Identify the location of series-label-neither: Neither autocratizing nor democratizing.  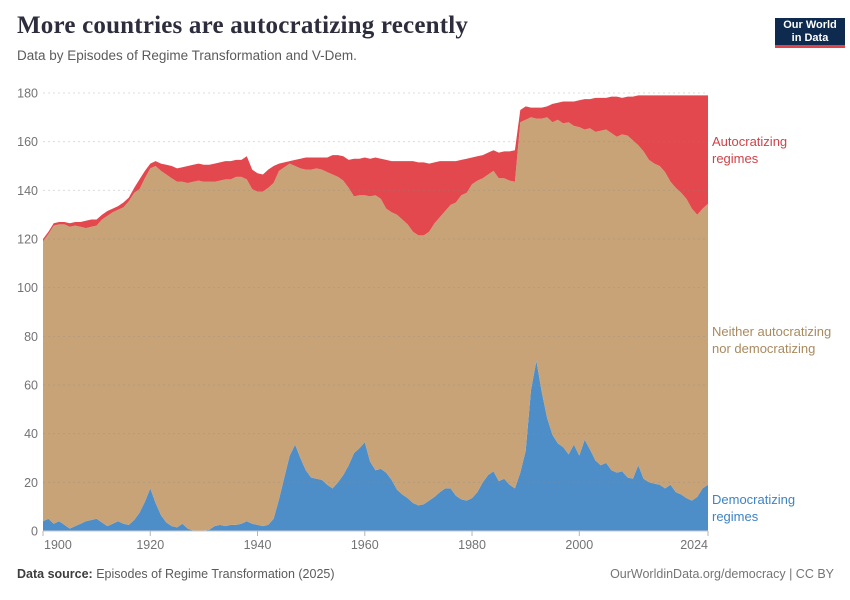
(772, 340).